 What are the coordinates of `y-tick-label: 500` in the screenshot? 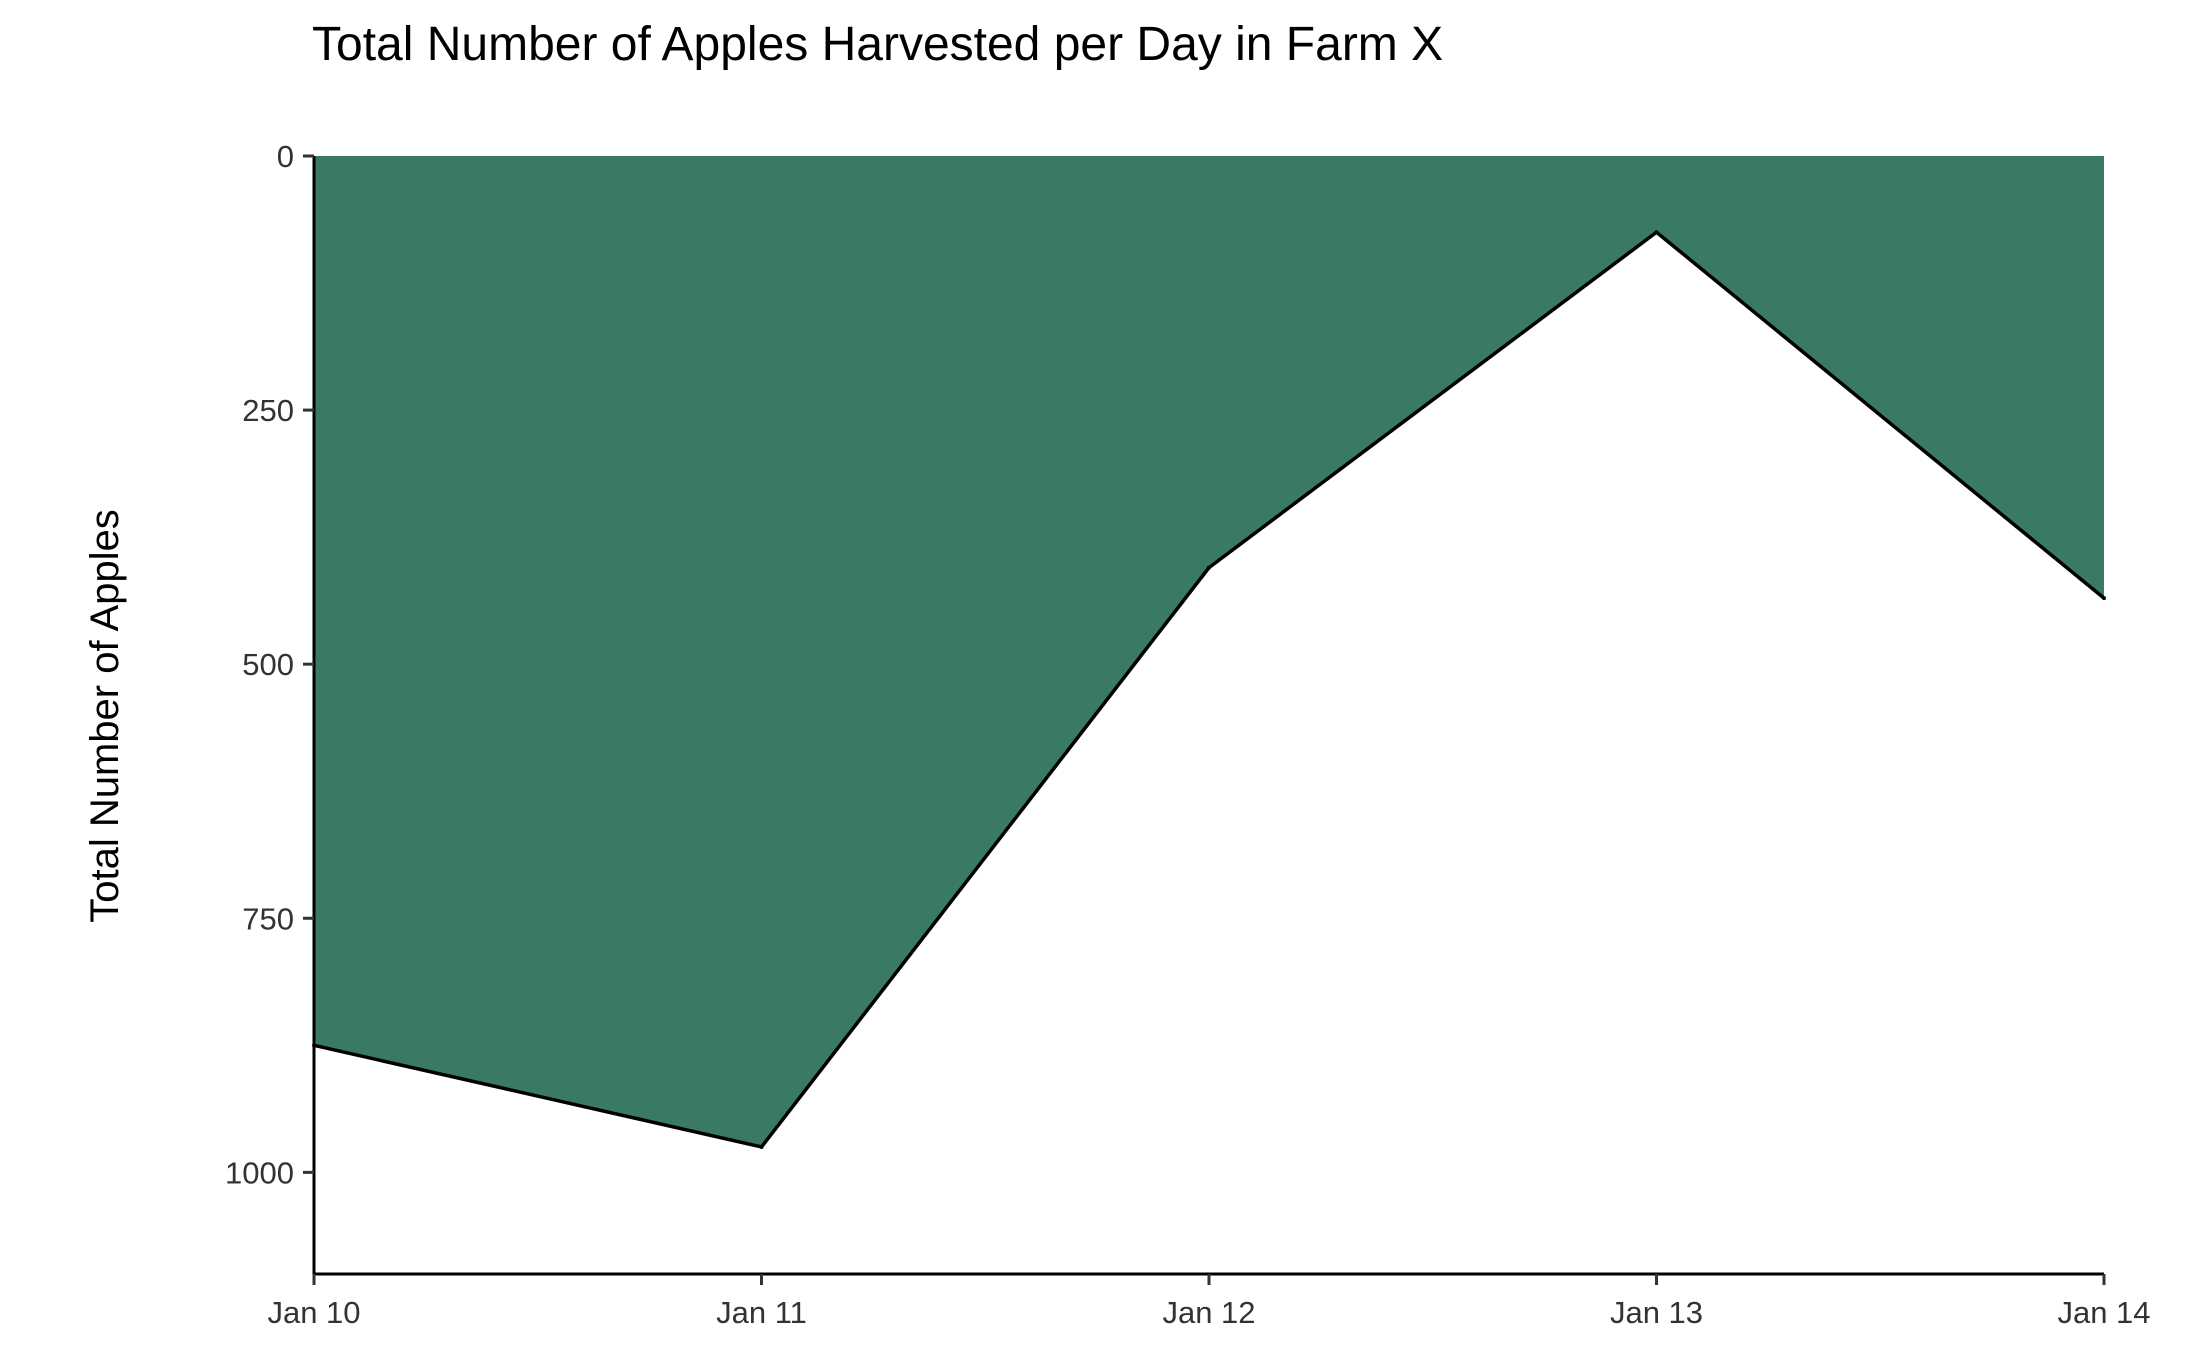 It's located at (268, 664).